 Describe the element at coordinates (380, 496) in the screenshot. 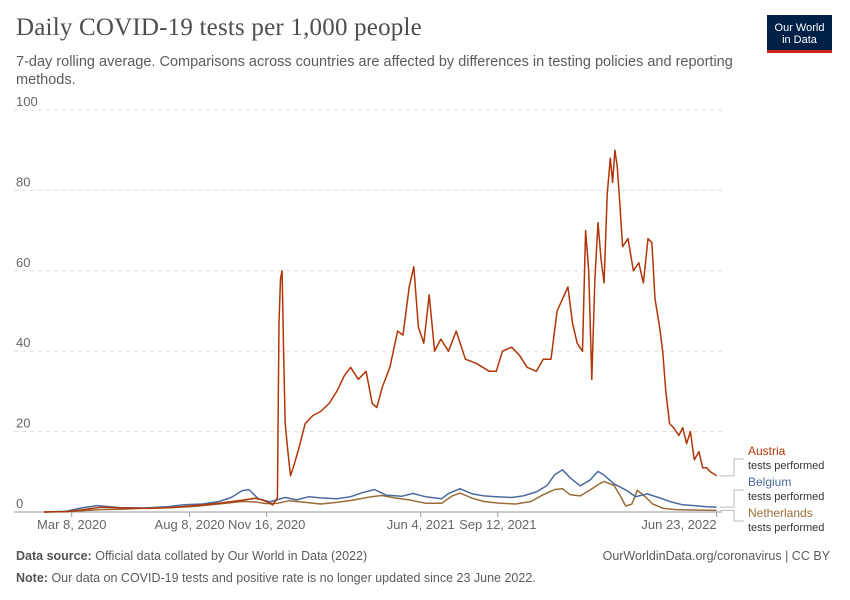

I see `series-line-netherlands` at that location.